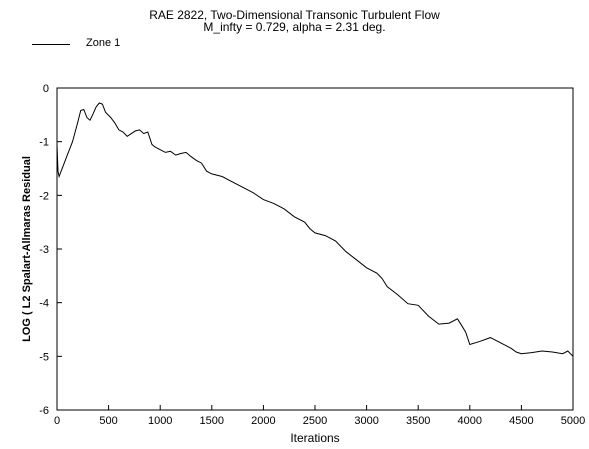  What do you see at coordinates (103, 43) in the screenshot?
I see `legend-label: Zone 1` at bounding box center [103, 43].